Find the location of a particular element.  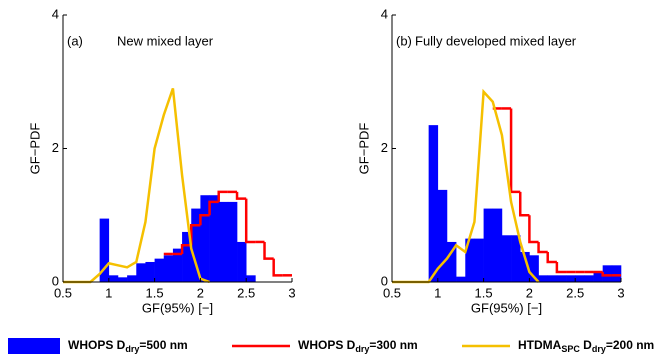

legend-text: HTDMA is located at coordinates (540, 345).